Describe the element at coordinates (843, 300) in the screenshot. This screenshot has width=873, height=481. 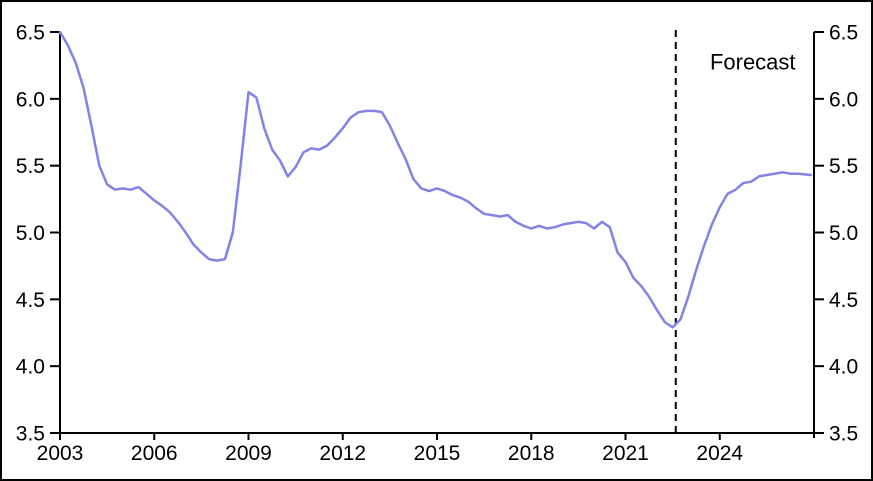
I see `y-axis-tick-label-right: 4.5` at that location.